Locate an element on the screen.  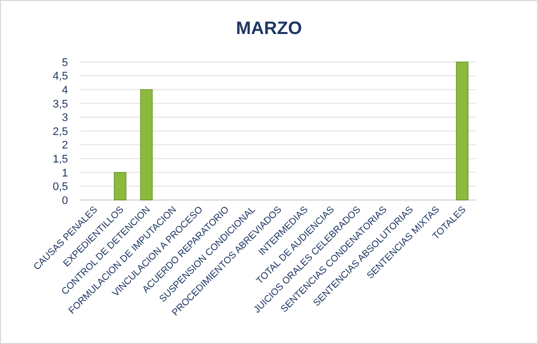
y-tick-label: 5 is located at coordinates (65, 62).